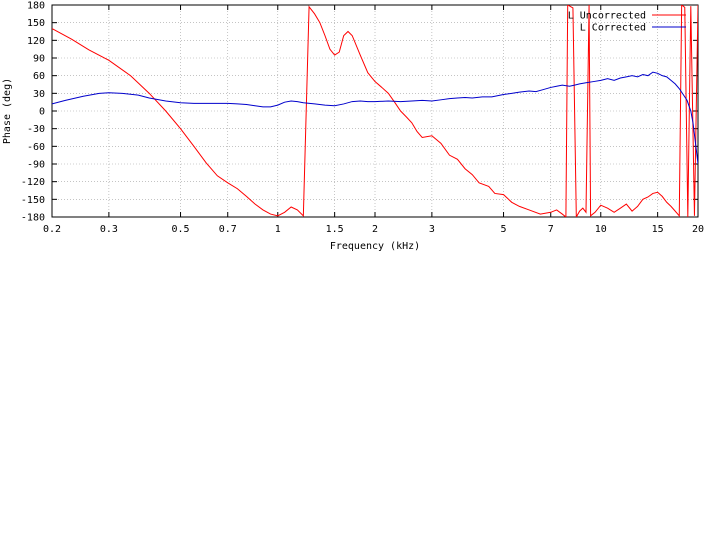 Image resolution: width=707 pixels, height=550 pixels. What do you see at coordinates (278, 229) in the screenshot?
I see `x-tick-label: 1` at bounding box center [278, 229].